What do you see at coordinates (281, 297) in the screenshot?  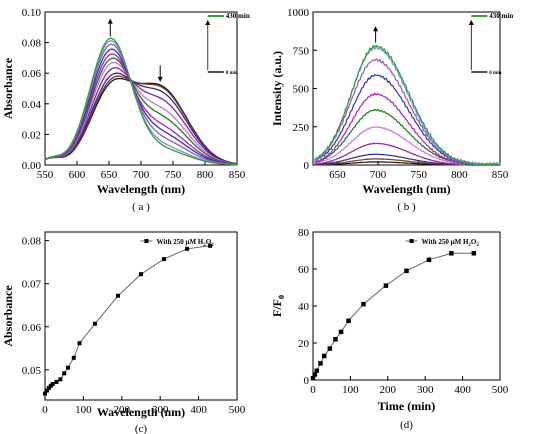 I see `y-axis-label-subscript: 0` at bounding box center [281, 297].